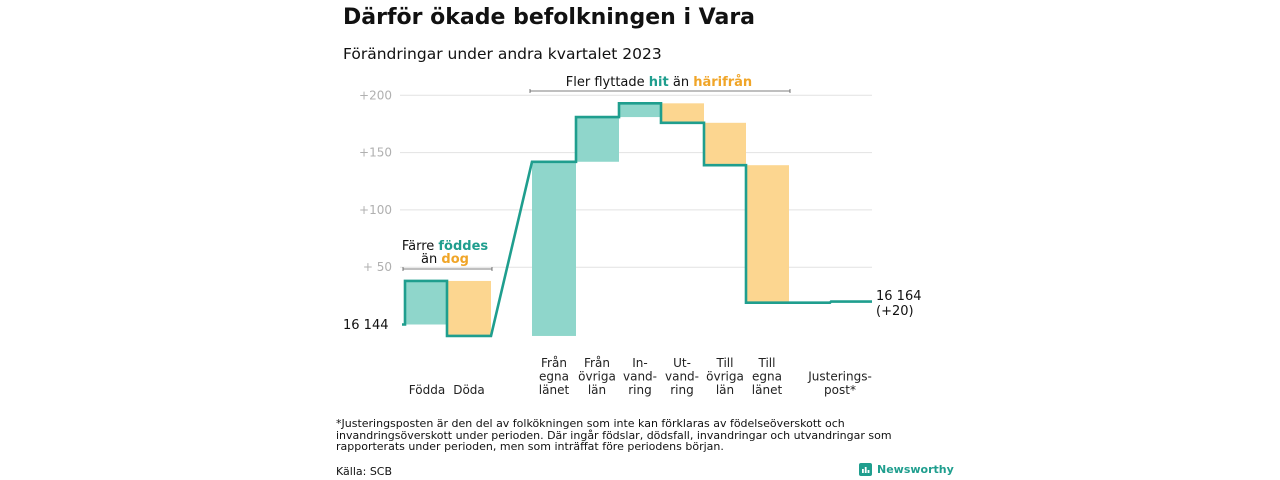  Describe the element at coordinates (839, 377) in the screenshot. I see `x-tick-label: Justerings-` at that location.